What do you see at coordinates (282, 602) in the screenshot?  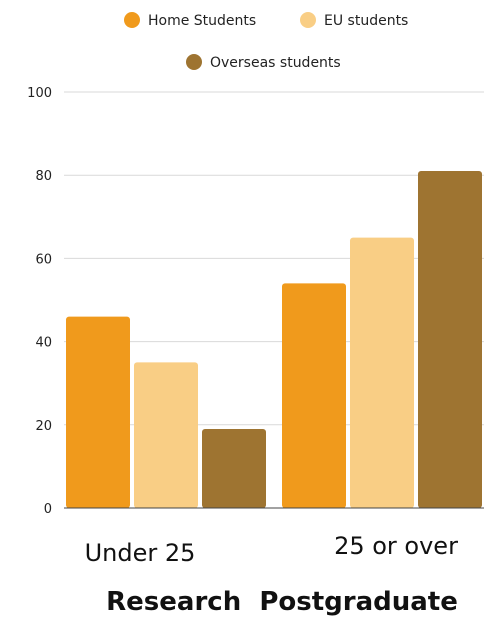 I see `x-axis-label: Research Postgraduate` at bounding box center [282, 602].